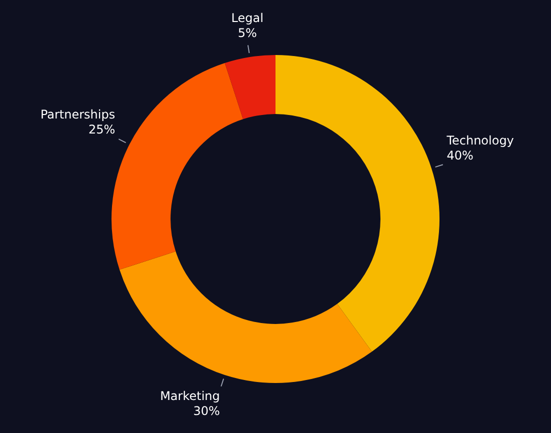  What do you see at coordinates (102, 129) in the screenshot?
I see `data-label: 25%` at bounding box center [102, 129].